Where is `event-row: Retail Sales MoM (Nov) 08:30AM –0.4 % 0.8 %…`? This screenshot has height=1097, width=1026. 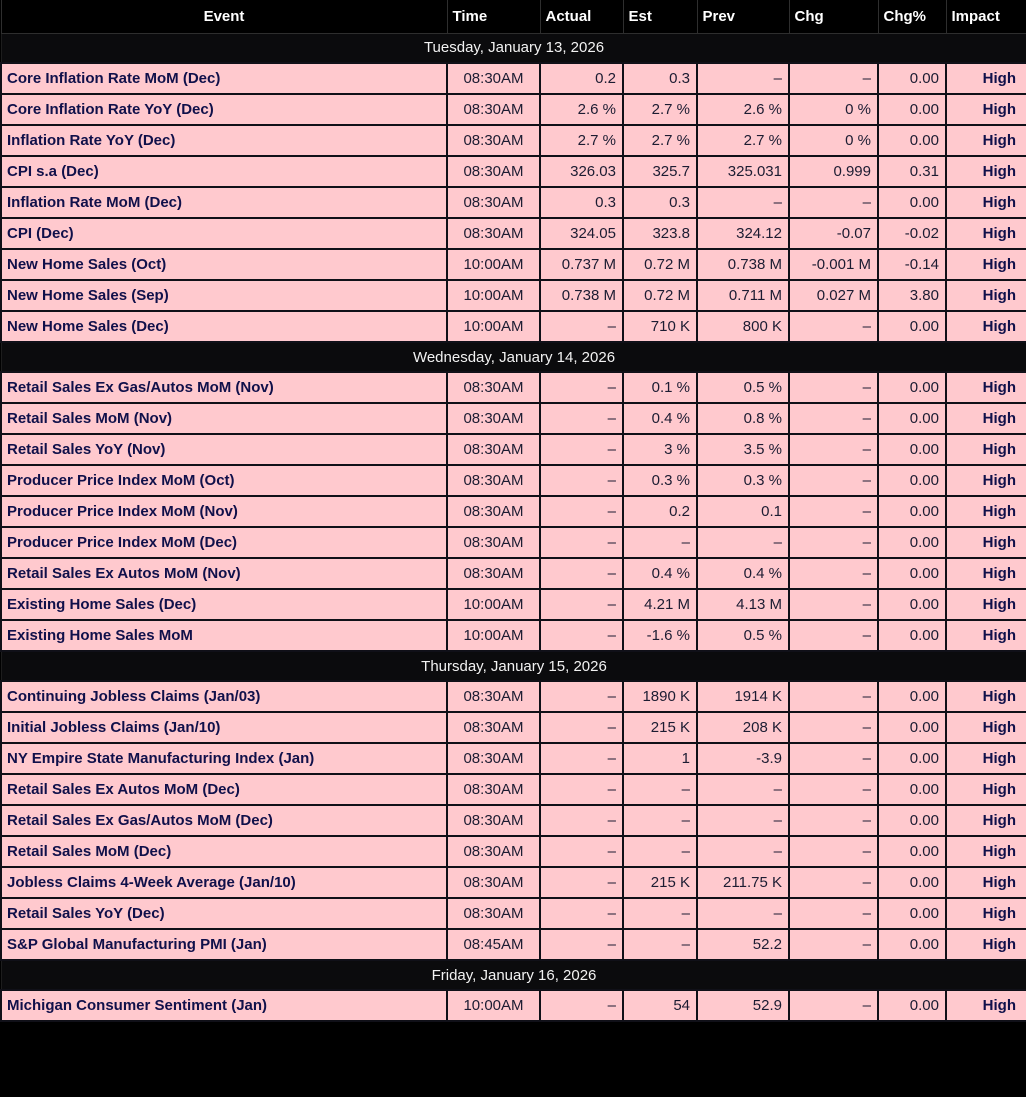 event-row: Retail Sales MoM (Nov) 08:30AM –0.4 % 0.8 %… is located at coordinates (513, 418).